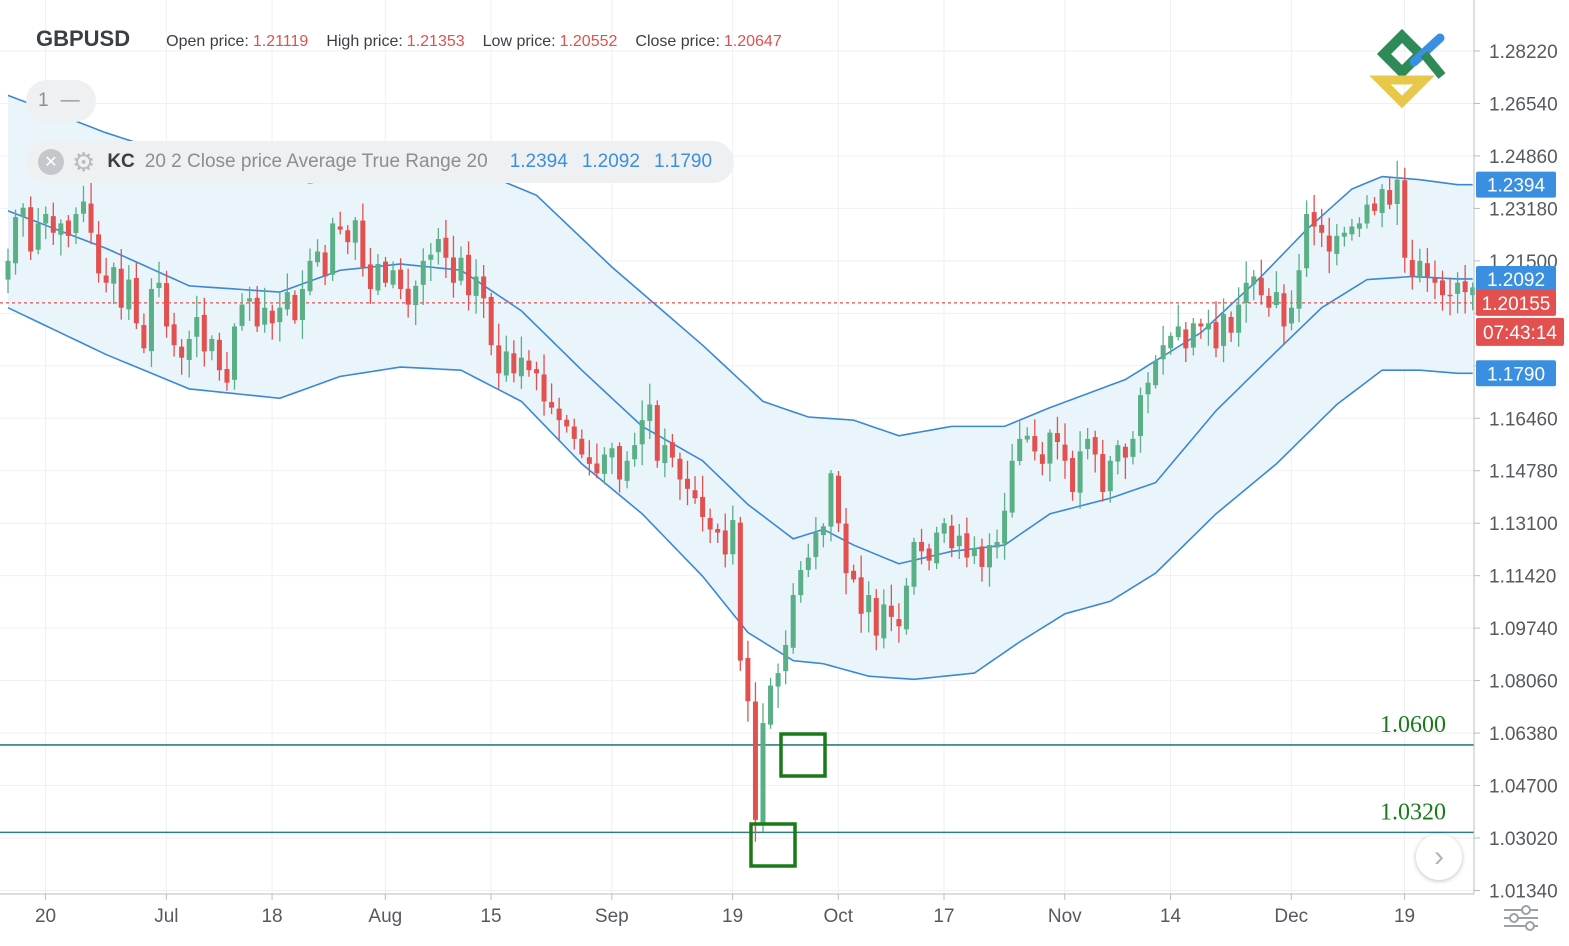 Image resolution: width=1569 pixels, height=946 pixels. What do you see at coordinates (84, 162) in the screenshot?
I see `gear-icon: ⚙` at bounding box center [84, 162].